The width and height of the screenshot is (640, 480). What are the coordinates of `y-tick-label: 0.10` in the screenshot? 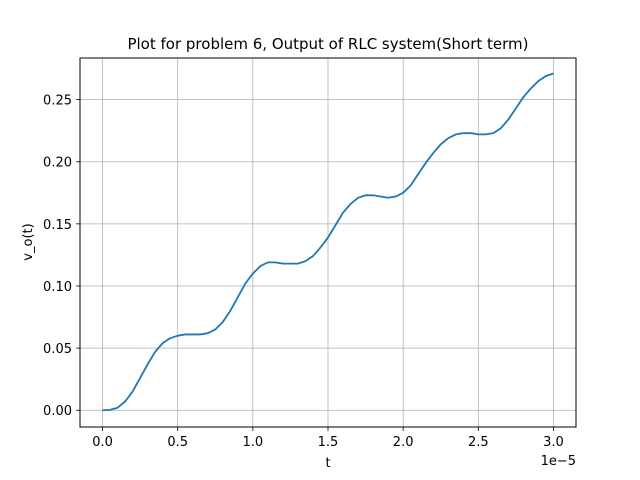 It's located at (57, 287).